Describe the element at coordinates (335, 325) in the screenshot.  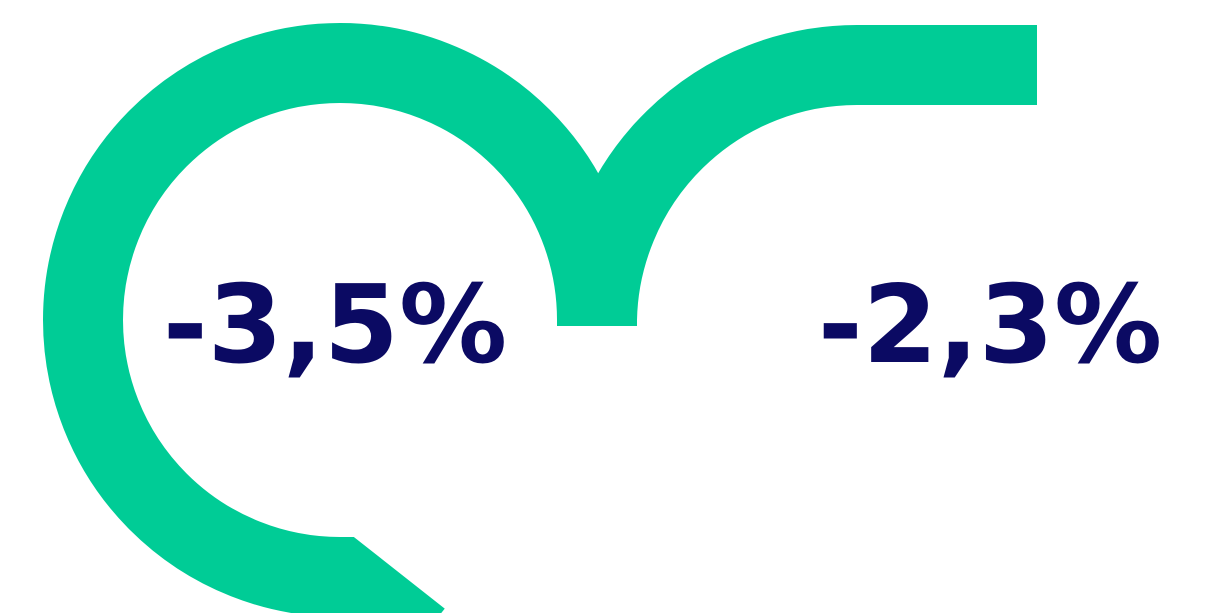
I see `value-left: -3,5%` at that location.